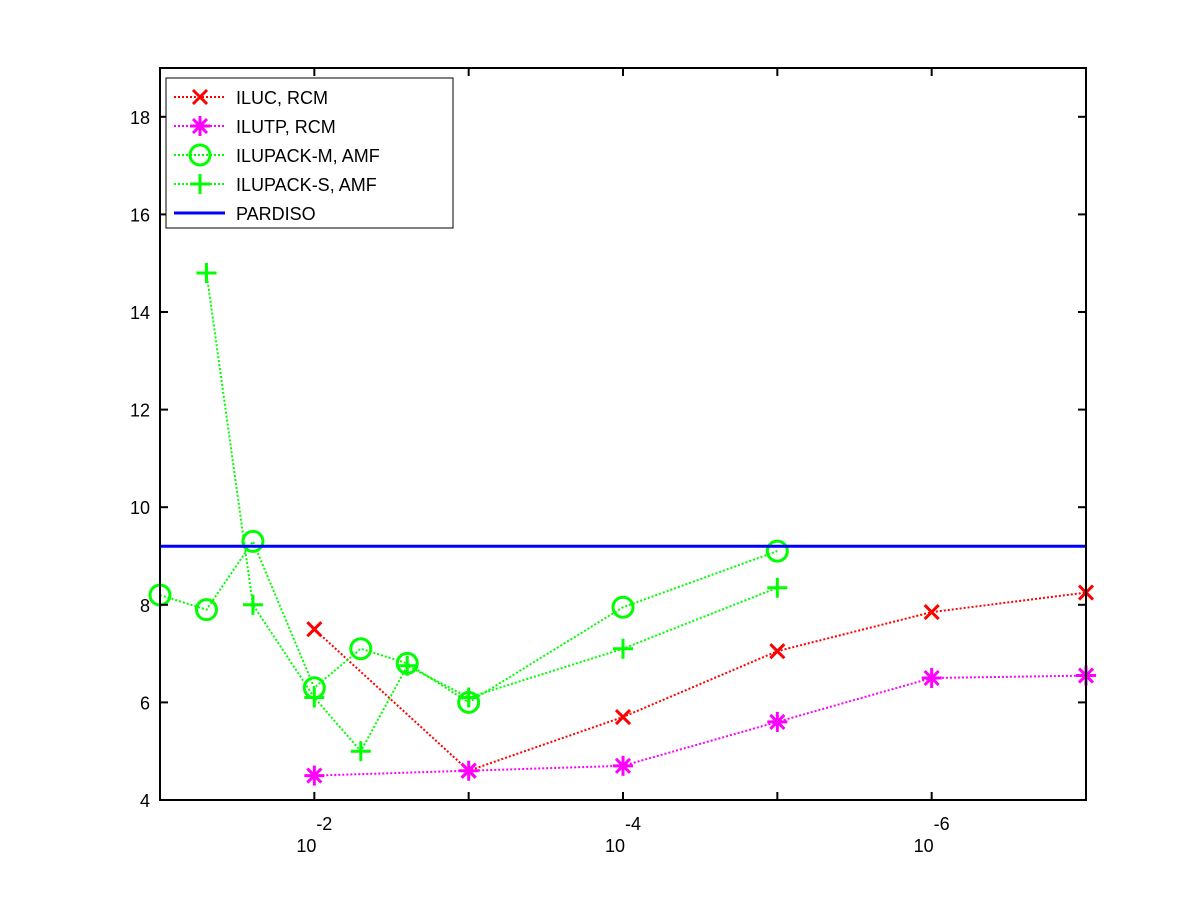 The height and width of the screenshot is (900, 1200). I want to click on legend-item-1: ILUTP, RCM, so click(255, 126).